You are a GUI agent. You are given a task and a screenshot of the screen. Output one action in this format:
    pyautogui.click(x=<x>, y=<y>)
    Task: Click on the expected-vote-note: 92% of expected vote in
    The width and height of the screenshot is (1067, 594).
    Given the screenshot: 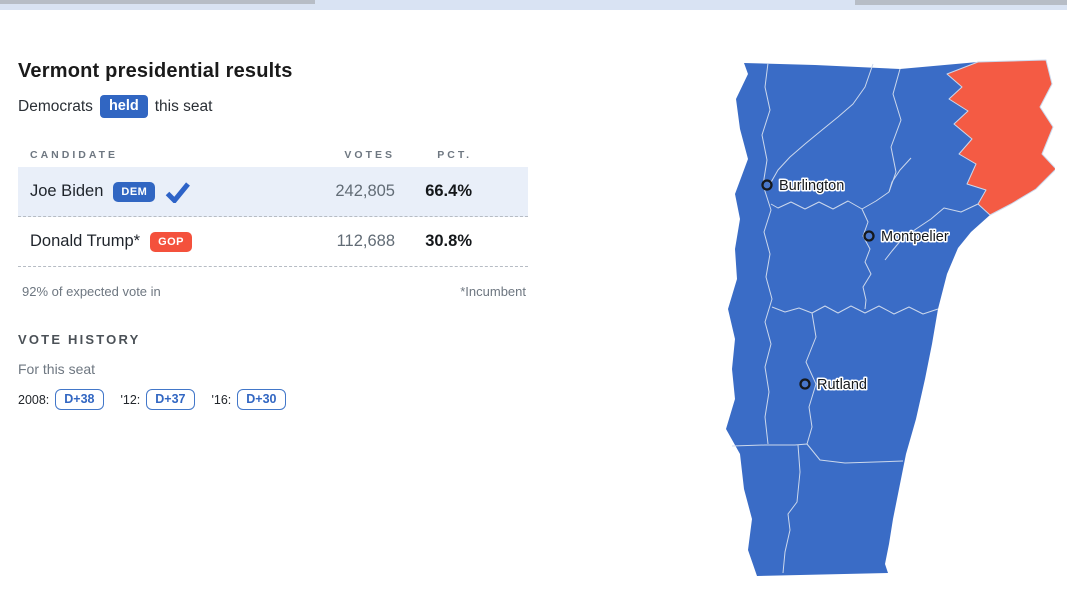 What is the action you would take?
    pyautogui.click(x=91, y=291)
    